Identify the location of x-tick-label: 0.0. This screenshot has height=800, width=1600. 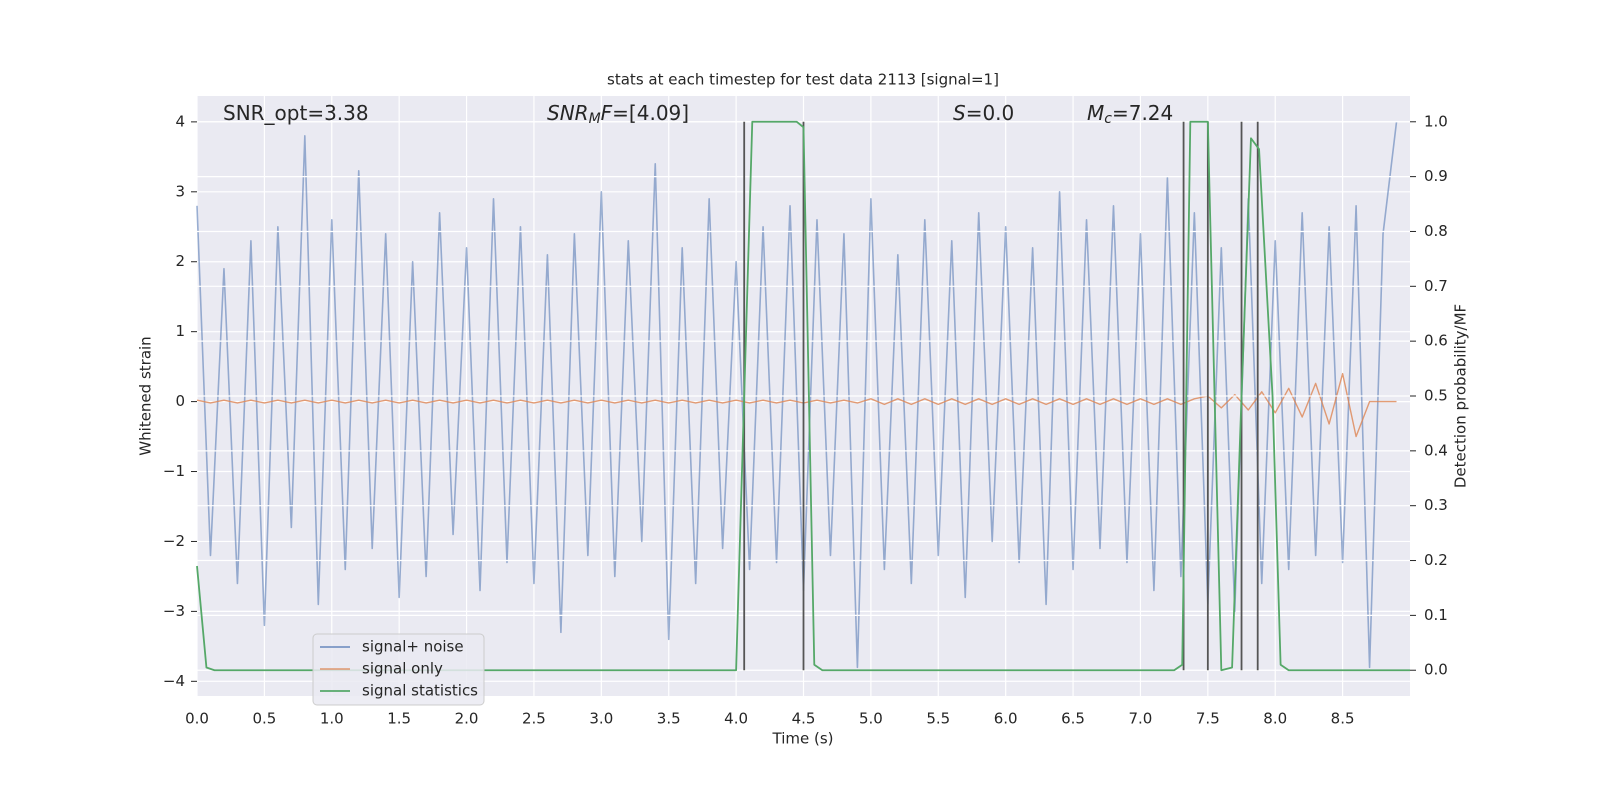
(197, 719).